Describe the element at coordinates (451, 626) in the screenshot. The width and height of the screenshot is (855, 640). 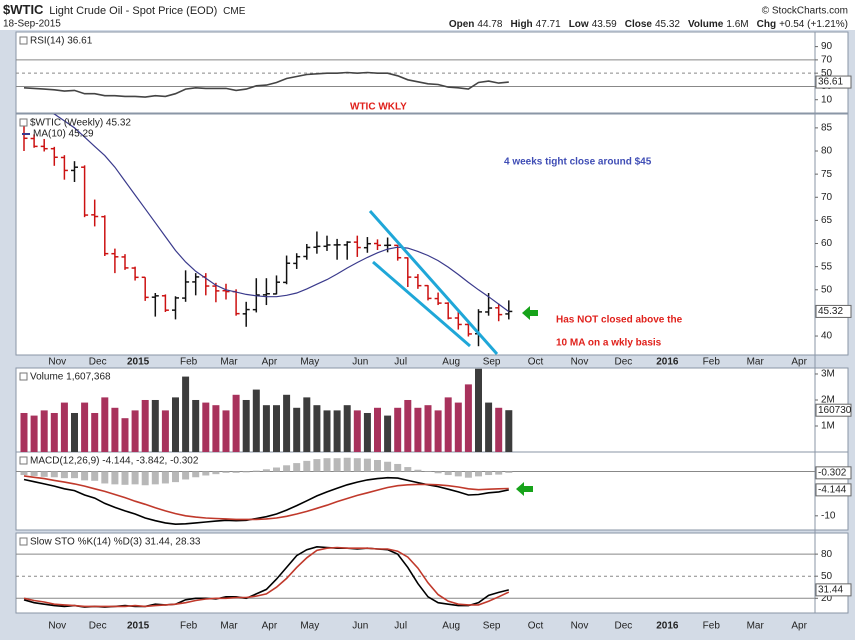
I see `x-tick-label: Aug` at that location.